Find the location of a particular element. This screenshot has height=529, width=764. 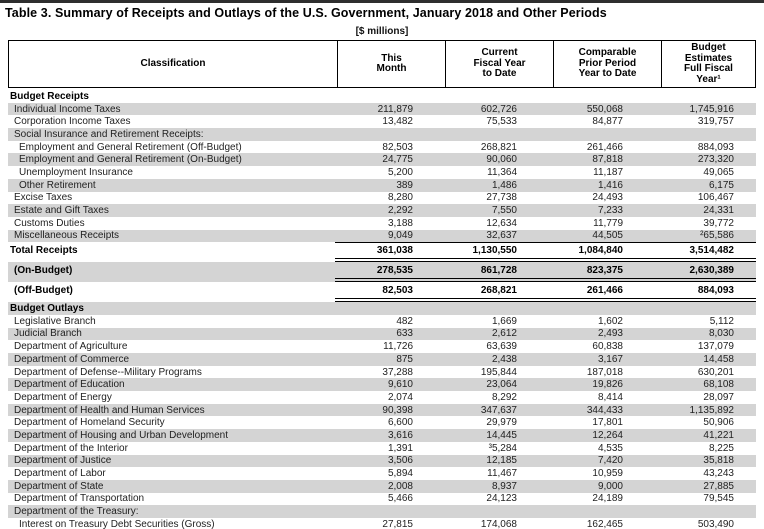

cell-value: 10,959 is located at coordinates (607, 474).